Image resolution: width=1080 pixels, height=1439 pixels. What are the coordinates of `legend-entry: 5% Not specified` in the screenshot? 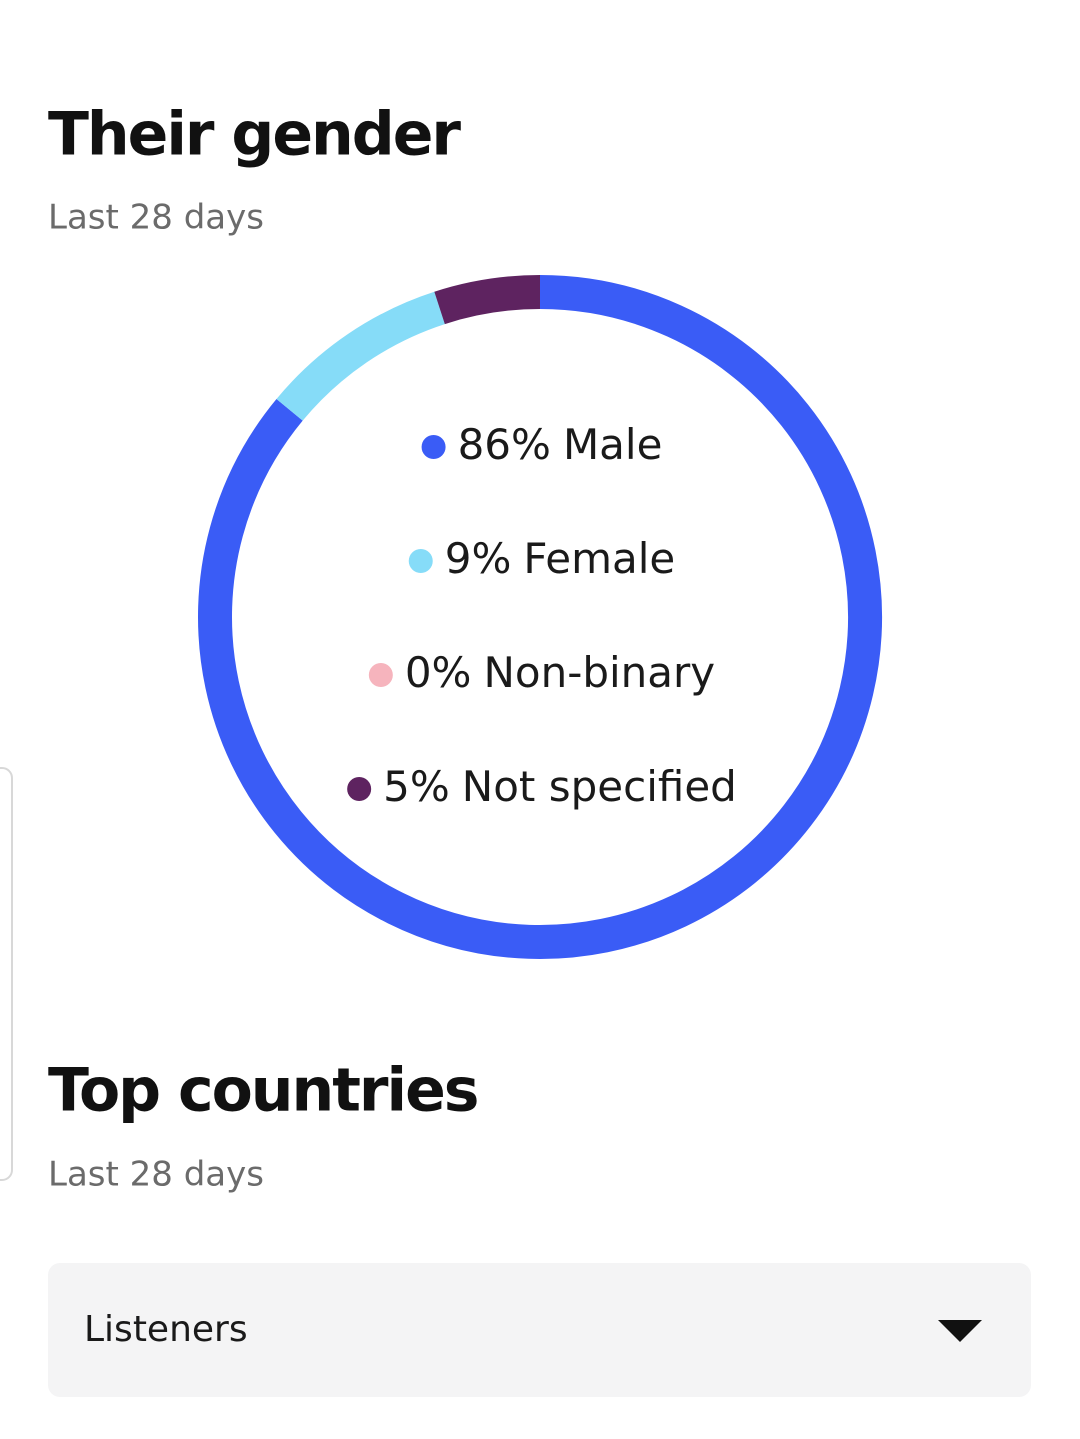 It's located at (560, 786).